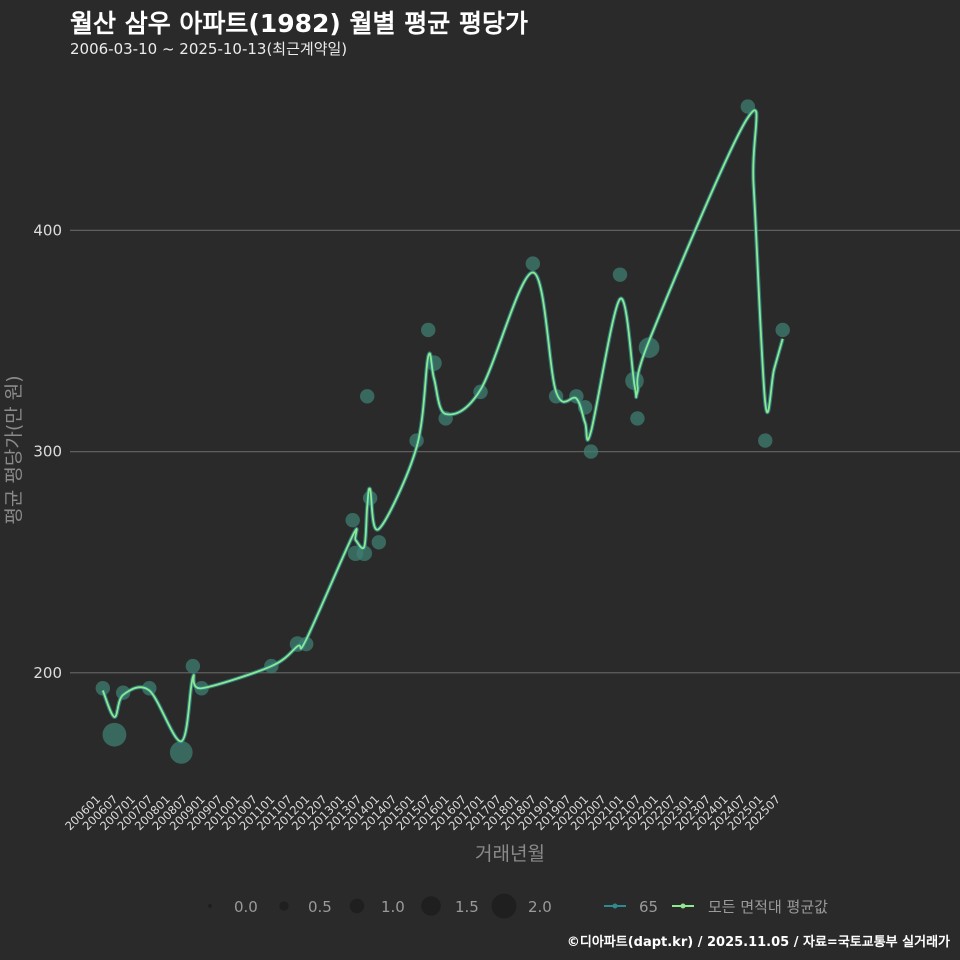  Describe the element at coordinates (683, 906) in the screenshot. I see `legend-dot-all` at that location.